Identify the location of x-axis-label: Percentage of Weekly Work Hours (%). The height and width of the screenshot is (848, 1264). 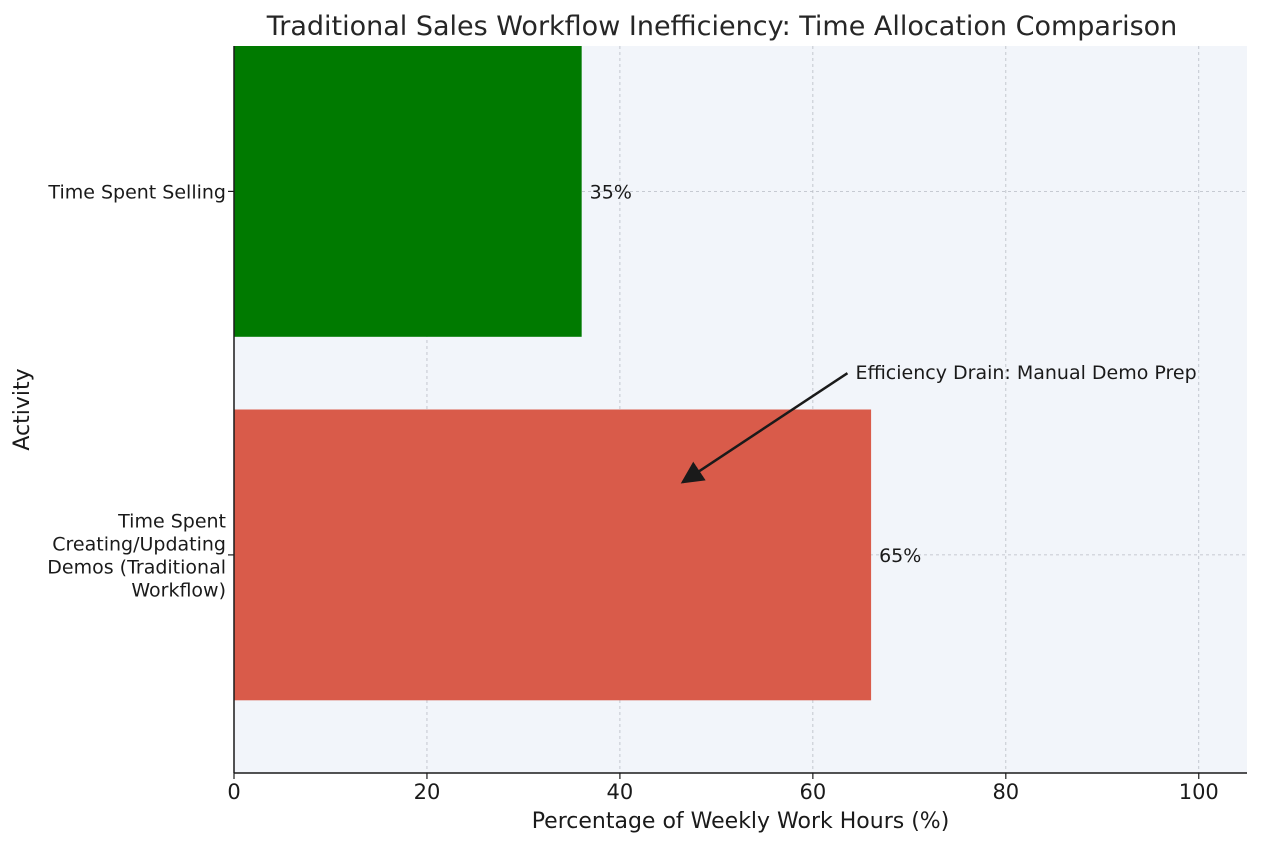
(741, 821).